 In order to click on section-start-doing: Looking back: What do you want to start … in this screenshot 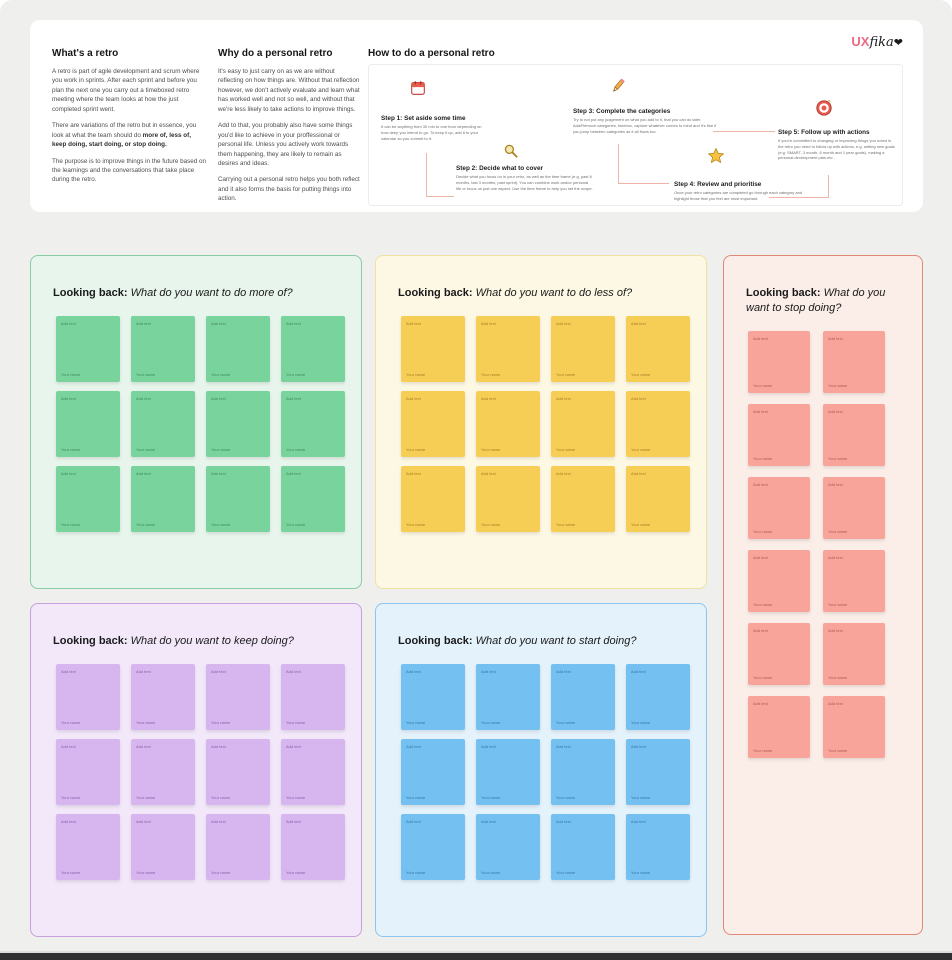, I will do `click(541, 770)`.